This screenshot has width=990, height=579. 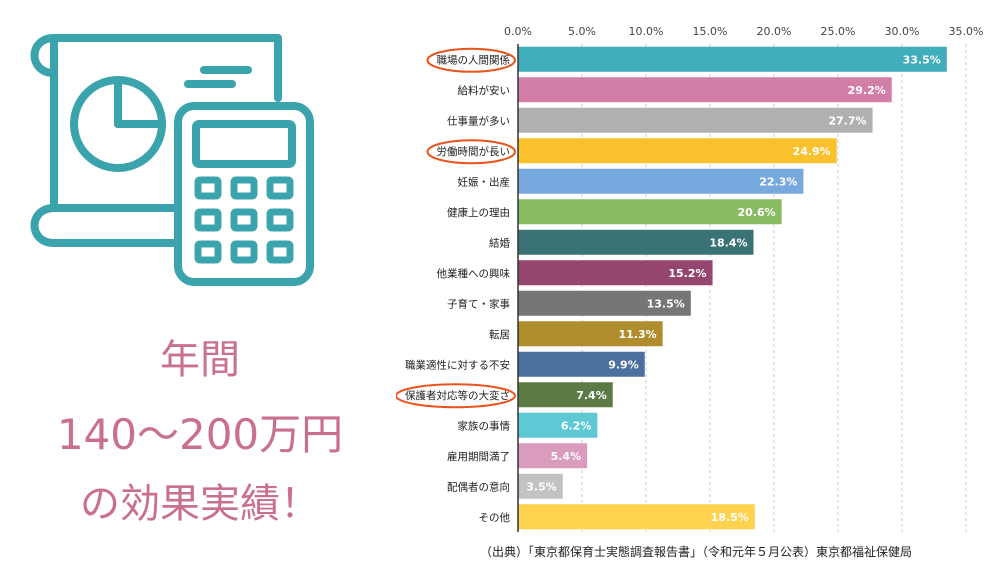 What do you see at coordinates (696, 552) in the screenshot?
I see `source-note: （出典）「東京都保育士実態調査報告書」（令和元年５月公表）東京都福祉保健局` at bounding box center [696, 552].